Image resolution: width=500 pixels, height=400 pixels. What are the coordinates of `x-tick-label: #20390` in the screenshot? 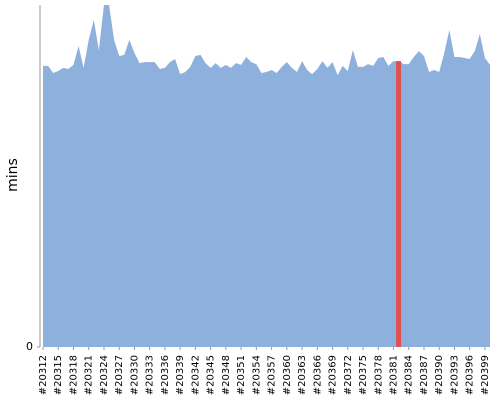 It's located at (439, 375).